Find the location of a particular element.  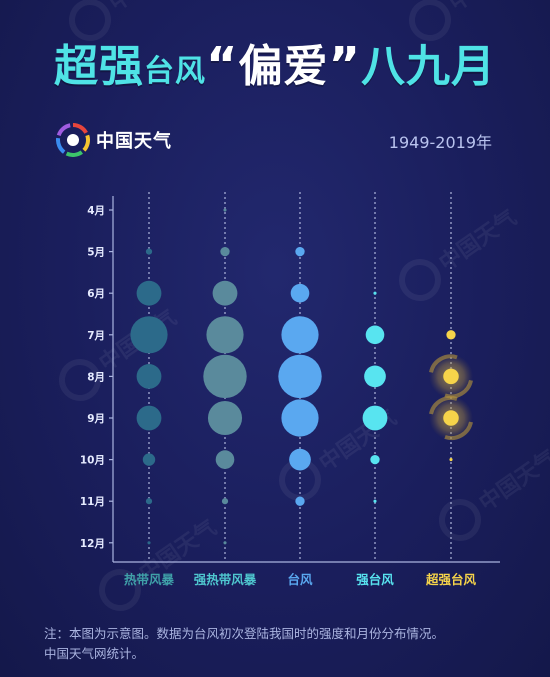

month-label: 9月 is located at coordinates (96, 419).